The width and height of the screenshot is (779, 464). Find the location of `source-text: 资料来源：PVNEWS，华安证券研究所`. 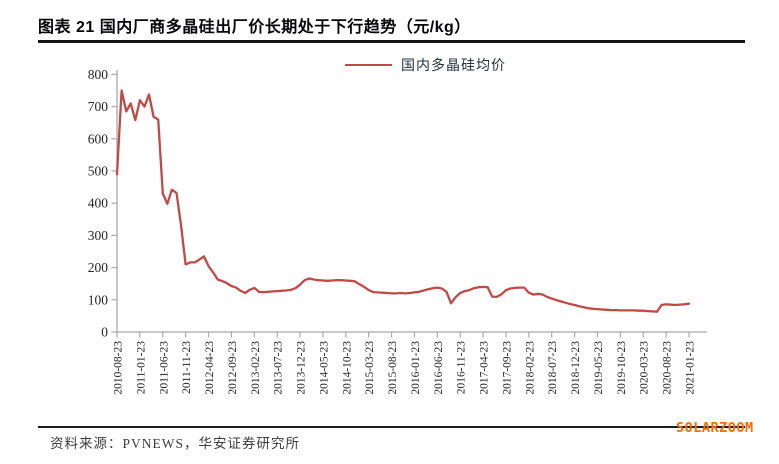

source-text: 资料来源：PVNEWS，华安证券研究所 is located at coordinates (175, 443).